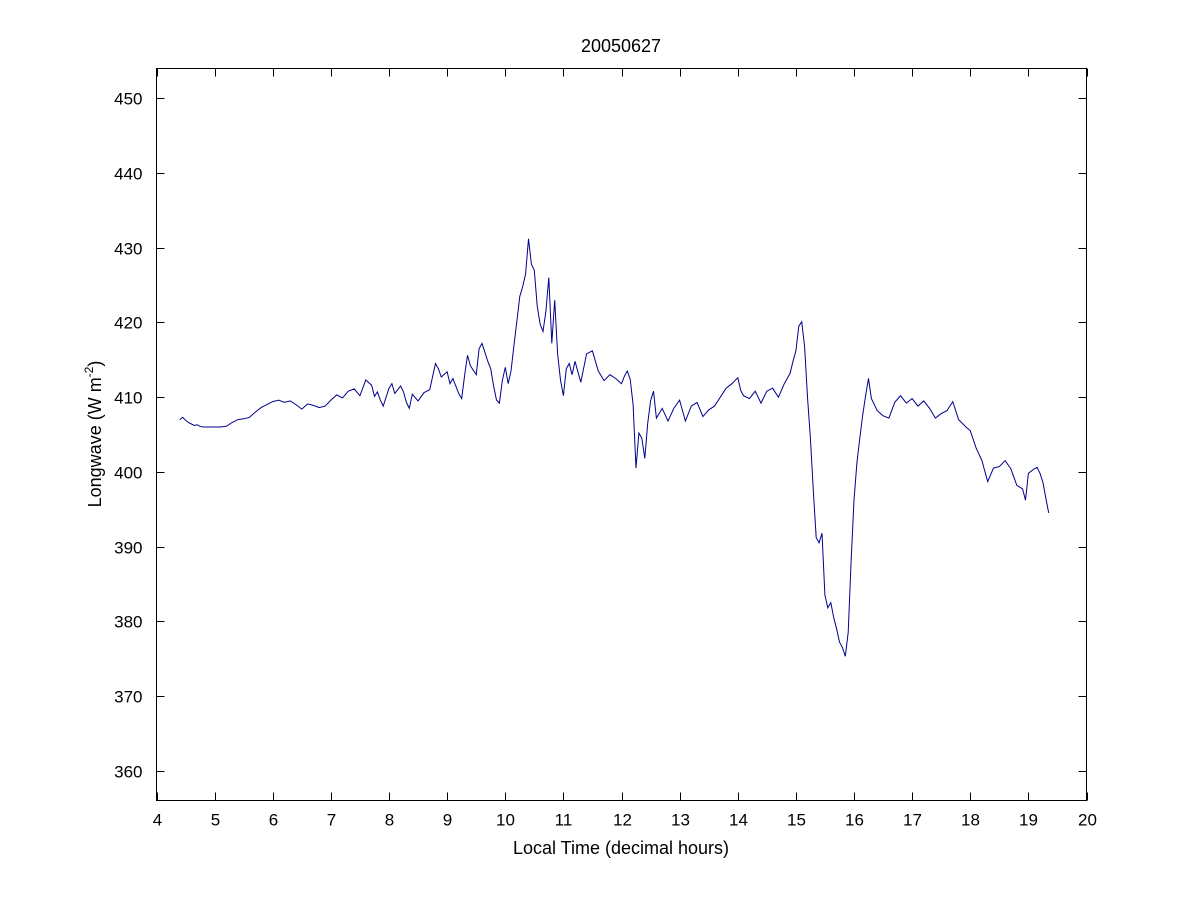  What do you see at coordinates (389, 820) in the screenshot?
I see `x-tick-label: 8` at bounding box center [389, 820].